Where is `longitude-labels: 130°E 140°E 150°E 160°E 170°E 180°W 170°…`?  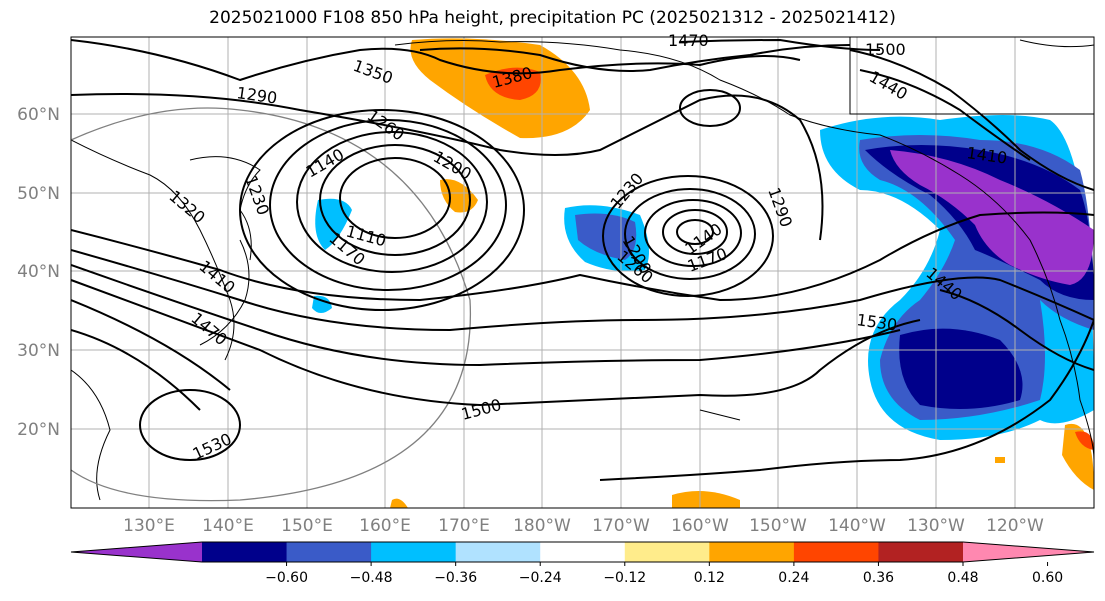
longitude-labels: 130°E 140°E 150°E 160°E 170°E 180°W 170°… is located at coordinates (583, 526).